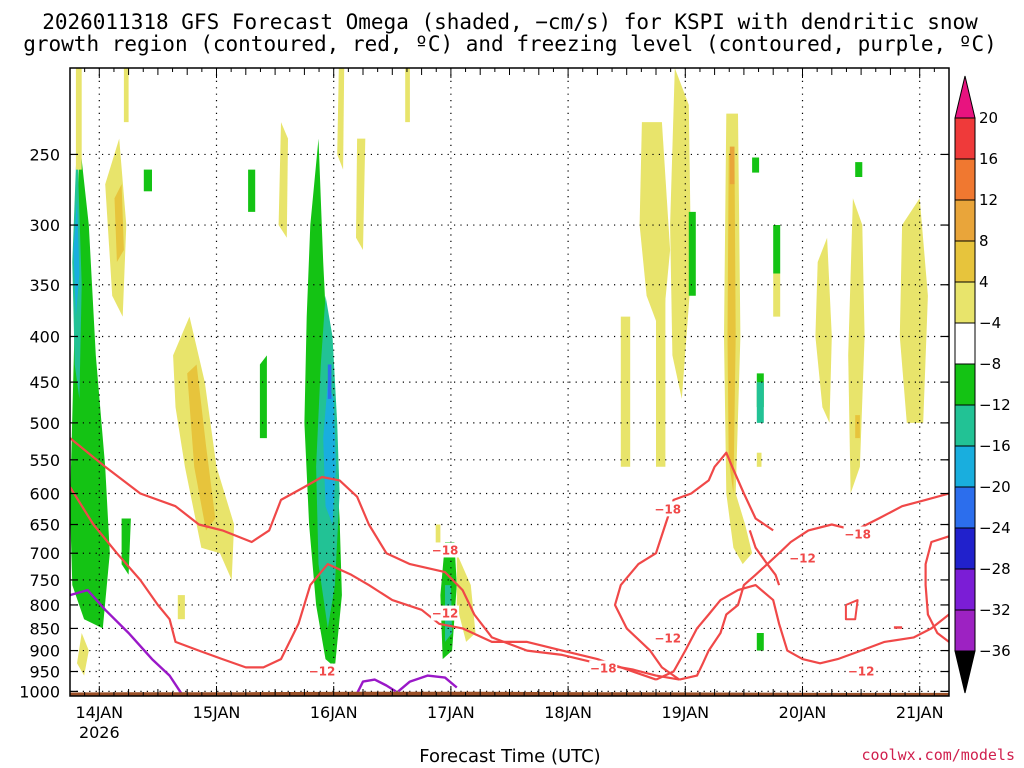 Image resolution: width=1024 pixels, height=768 pixels. What do you see at coordinates (920, 712) in the screenshot?
I see `x-tick-label: 21JAN` at bounding box center [920, 712].